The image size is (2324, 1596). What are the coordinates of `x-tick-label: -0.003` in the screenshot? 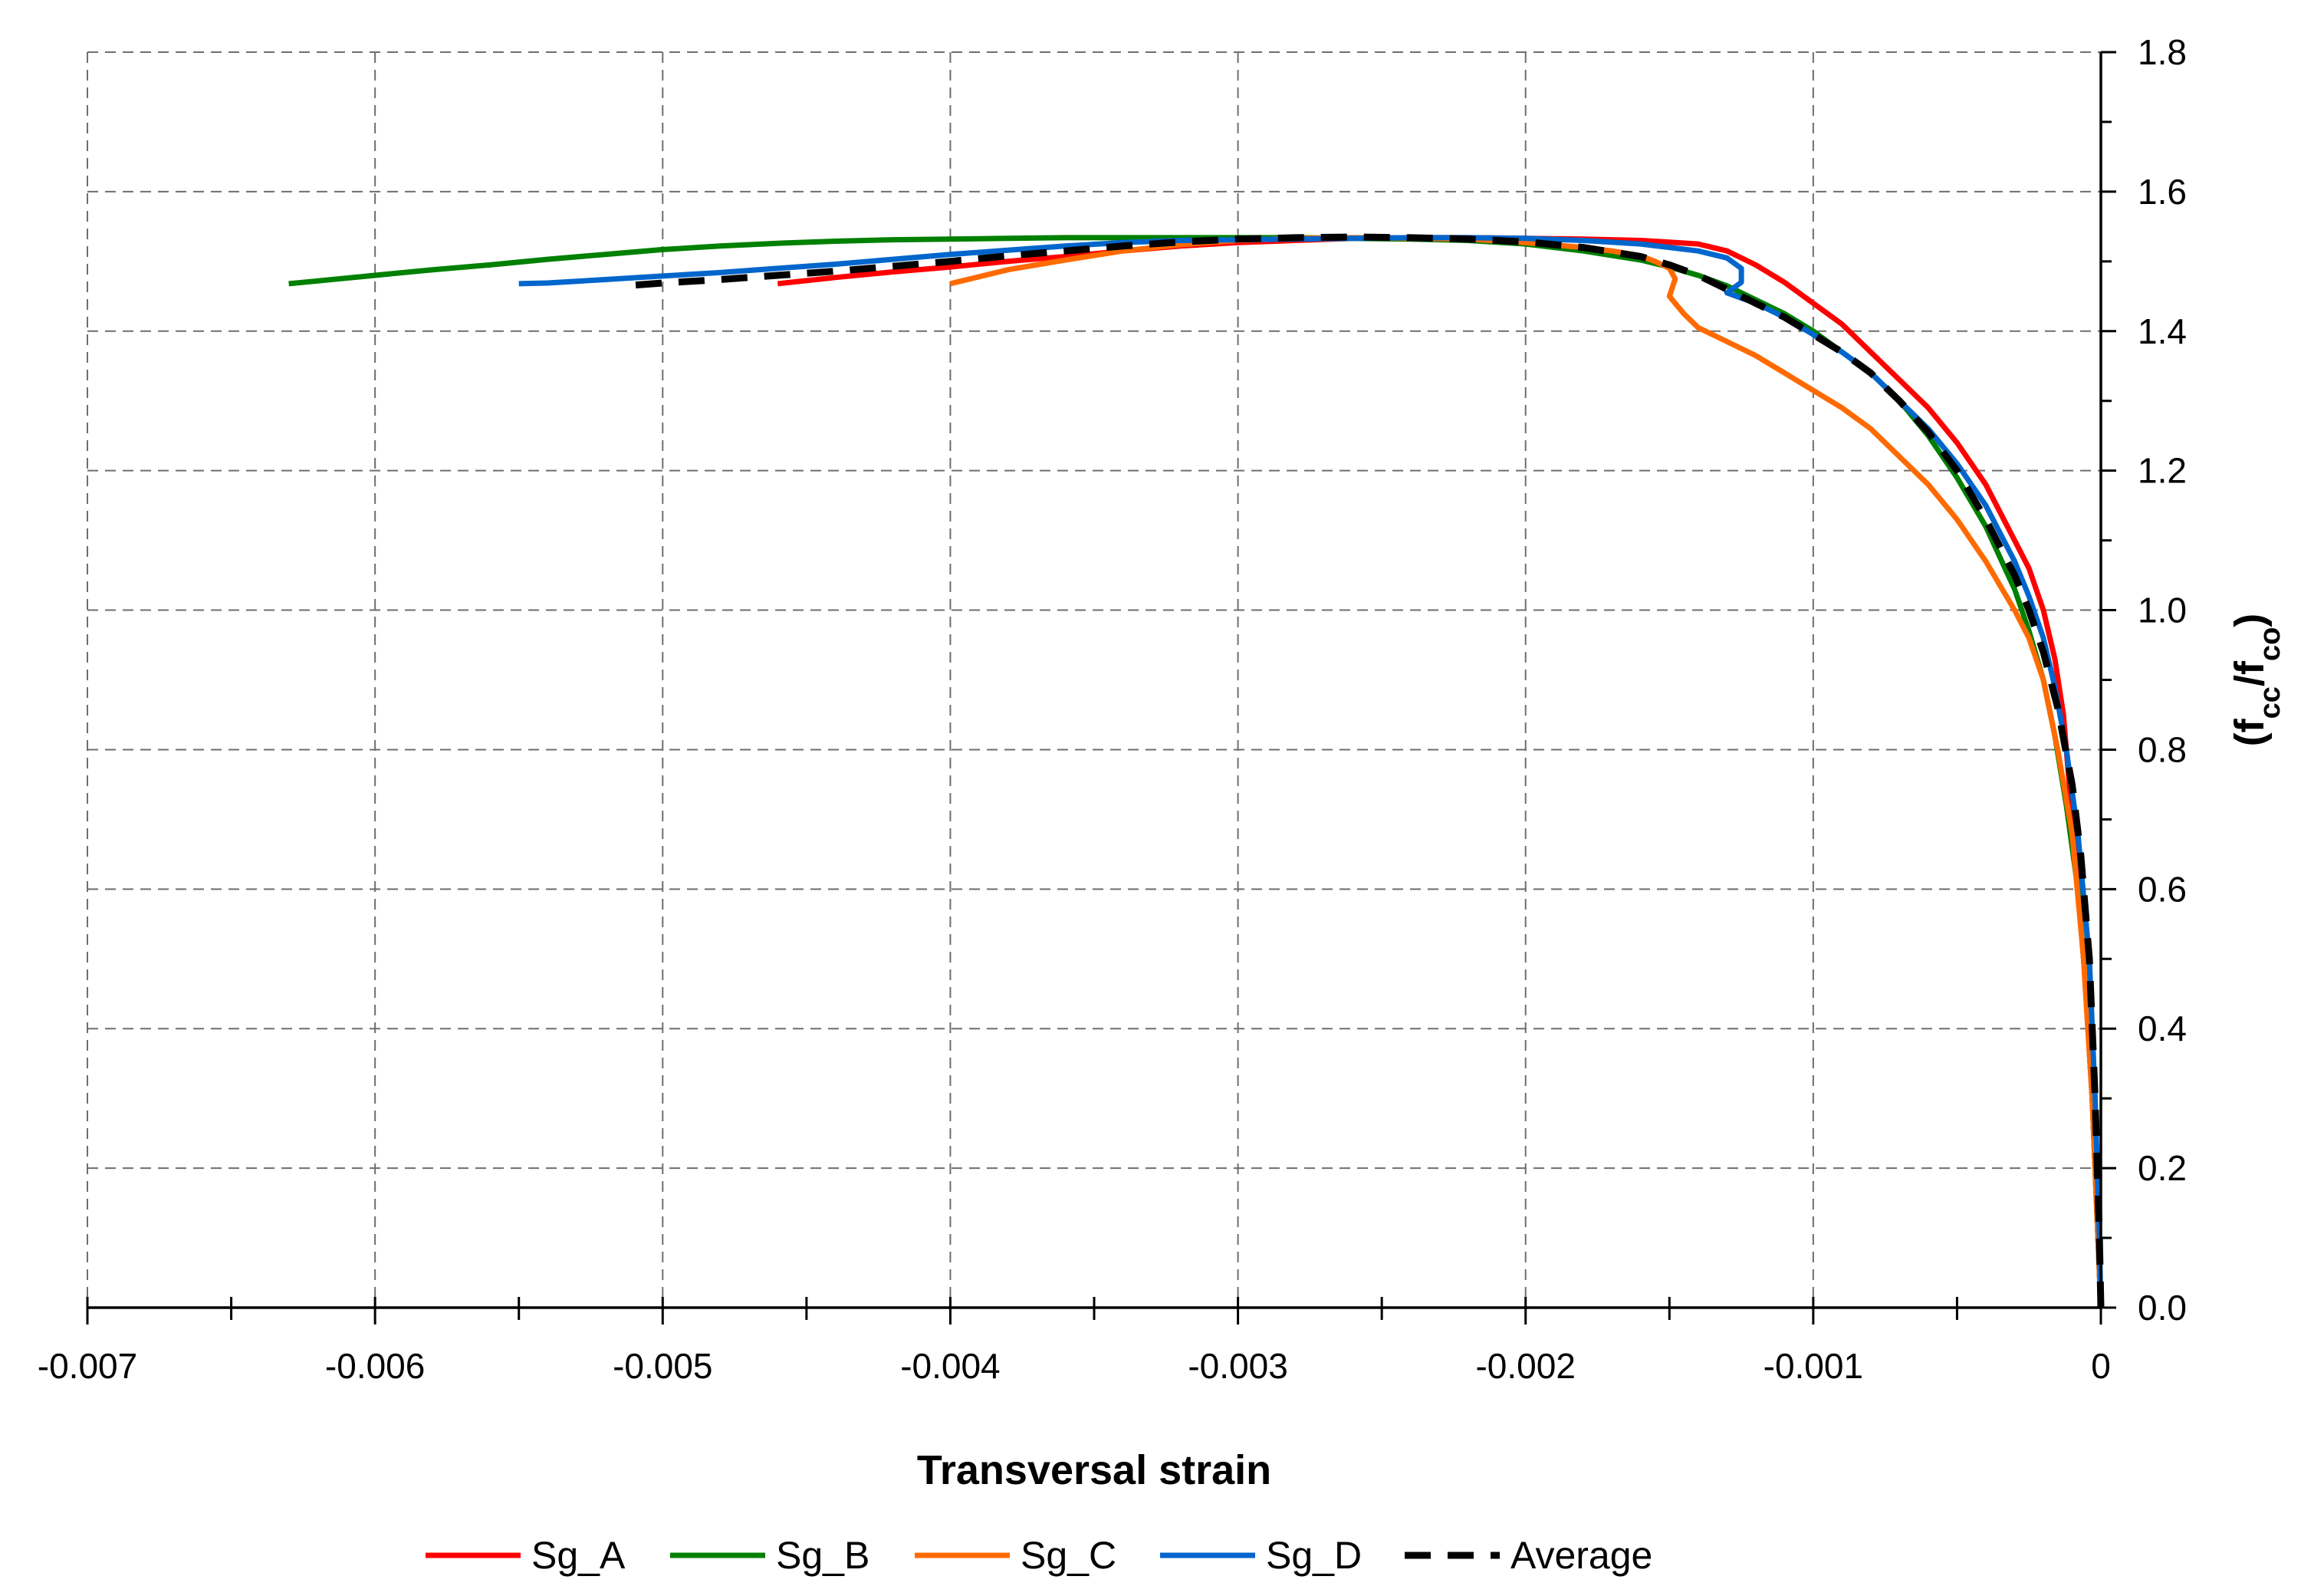 It's located at (1237, 1366).